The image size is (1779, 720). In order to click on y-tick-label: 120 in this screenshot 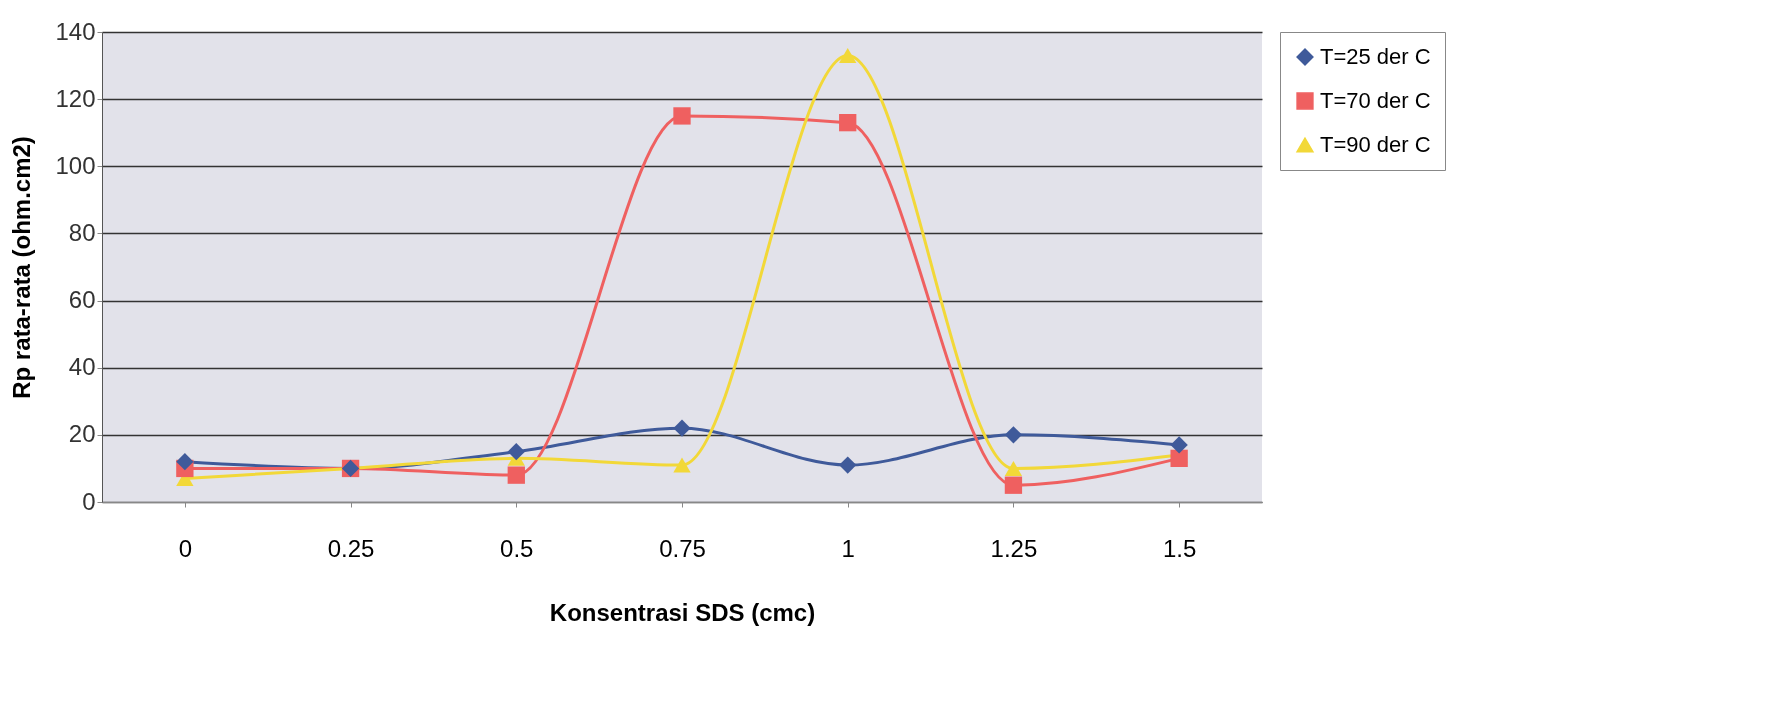, I will do `click(75, 98)`.